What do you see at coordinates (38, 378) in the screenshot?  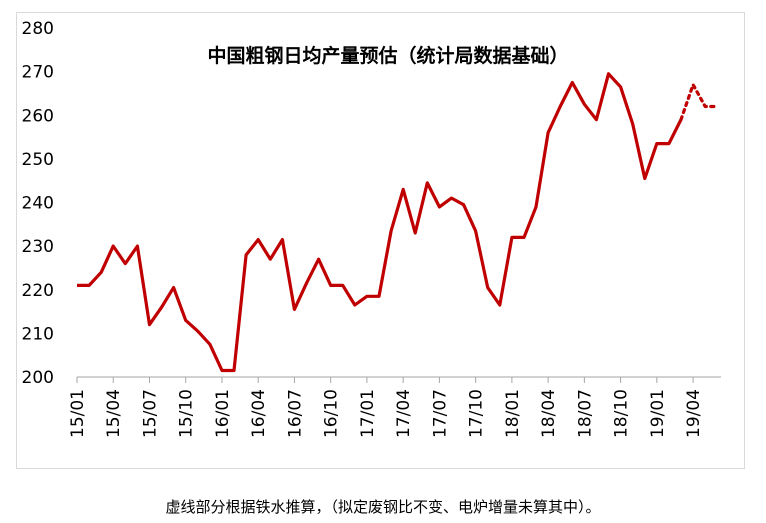 I see `y-tick-label: 200` at bounding box center [38, 378].